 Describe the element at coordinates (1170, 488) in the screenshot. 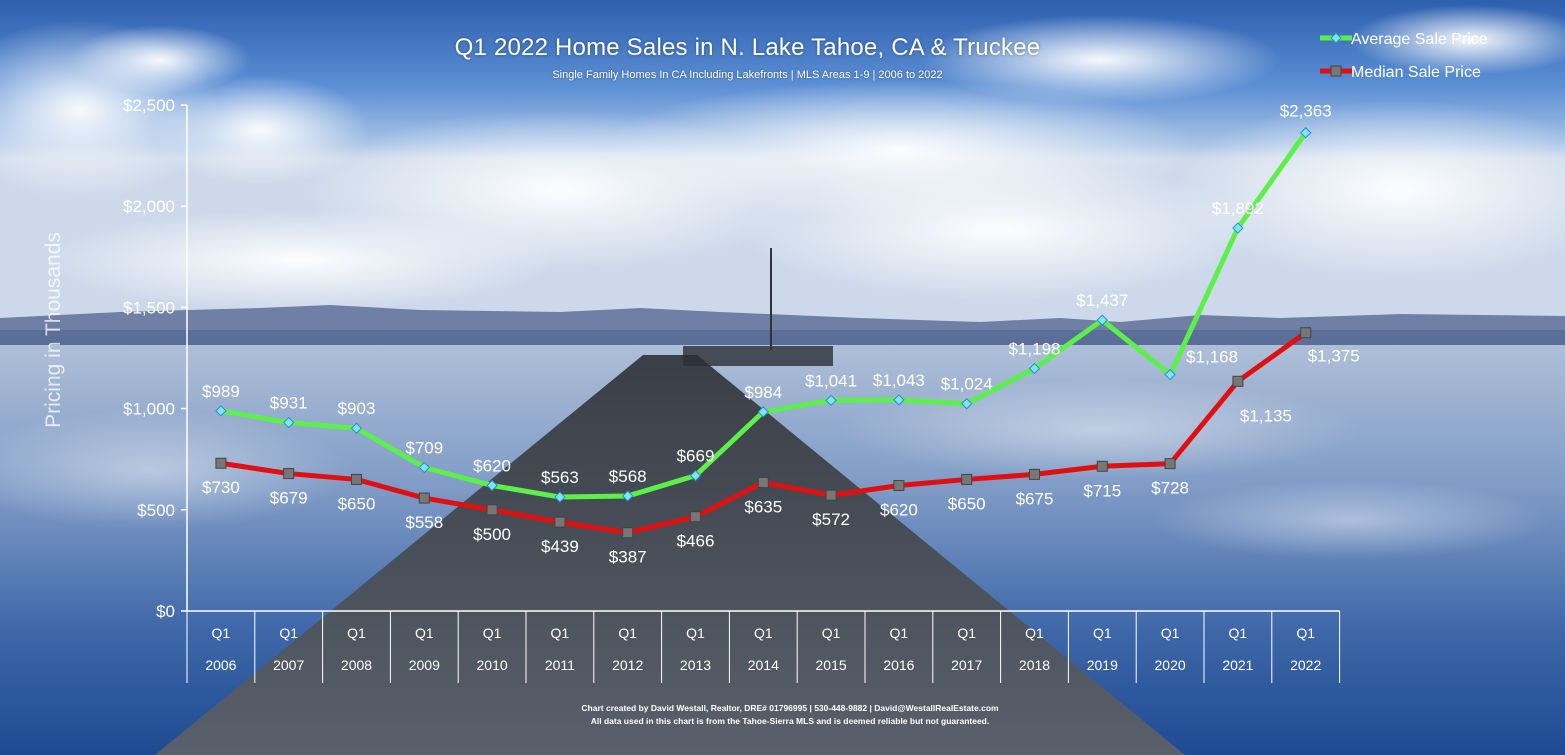

I see `median-data-label: $728` at that location.